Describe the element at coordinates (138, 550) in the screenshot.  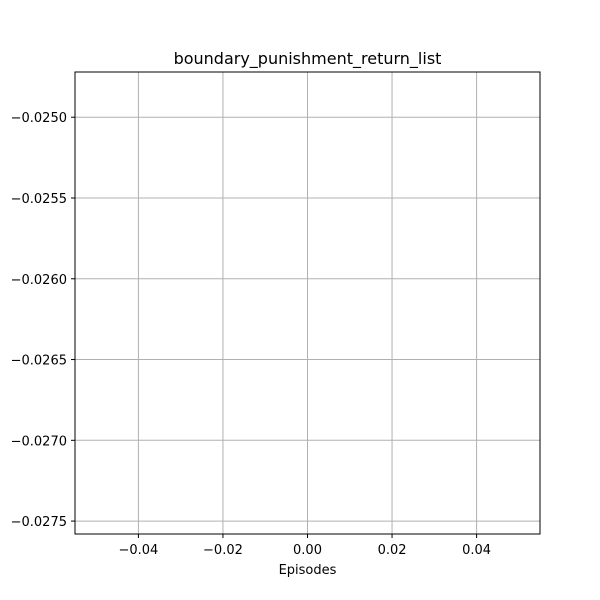
I see `x-tick-label: −0.04` at that location.